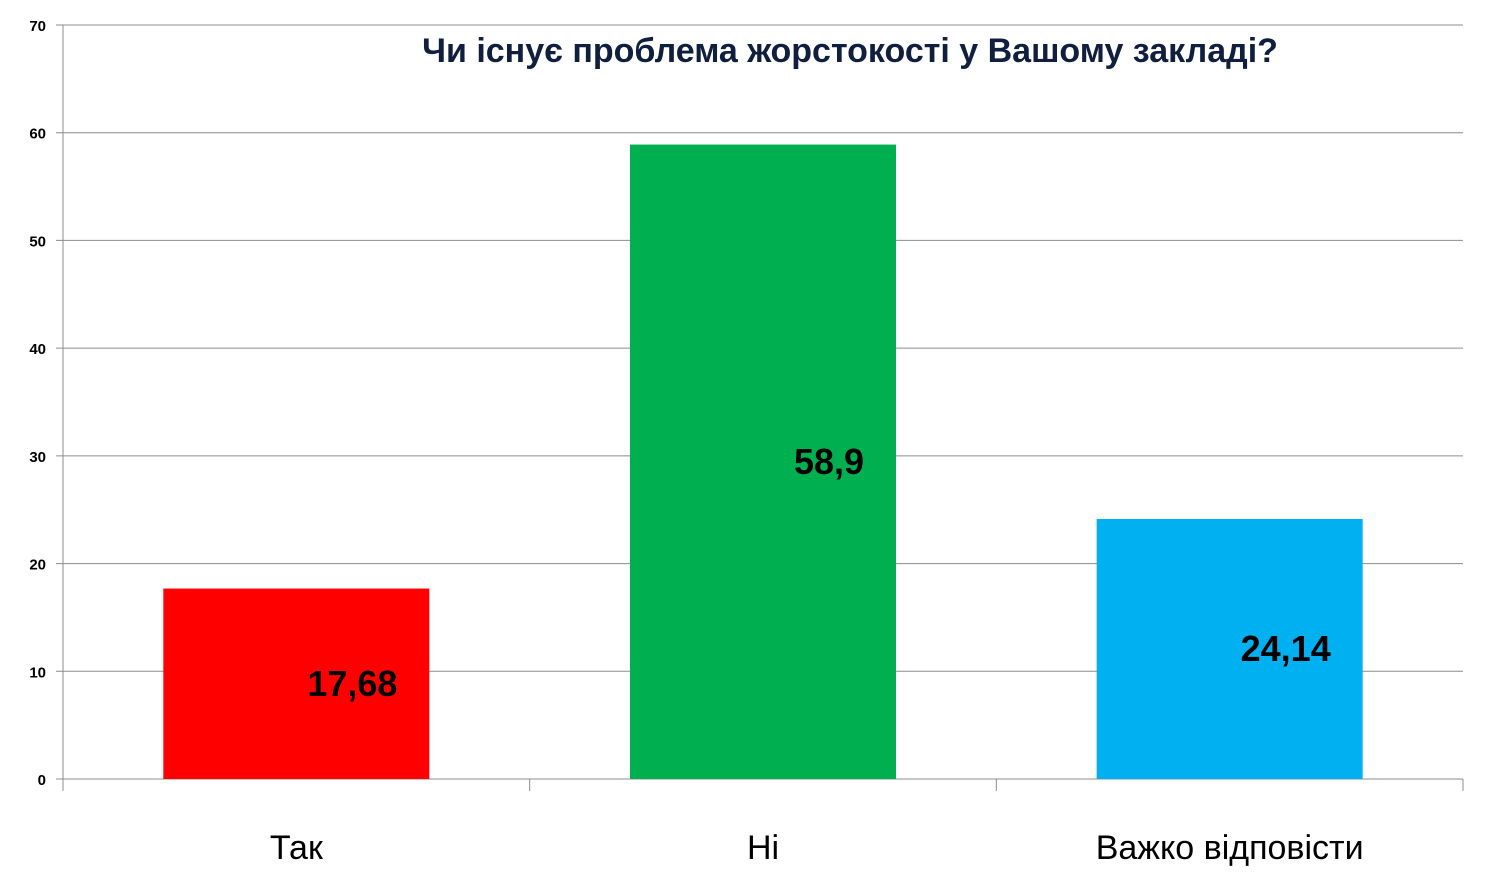 Image resolution: width=1486 pixels, height=893 pixels. What do you see at coordinates (42, 780) in the screenshot?
I see `y-tick-label: 0` at bounding box center [42, 780].